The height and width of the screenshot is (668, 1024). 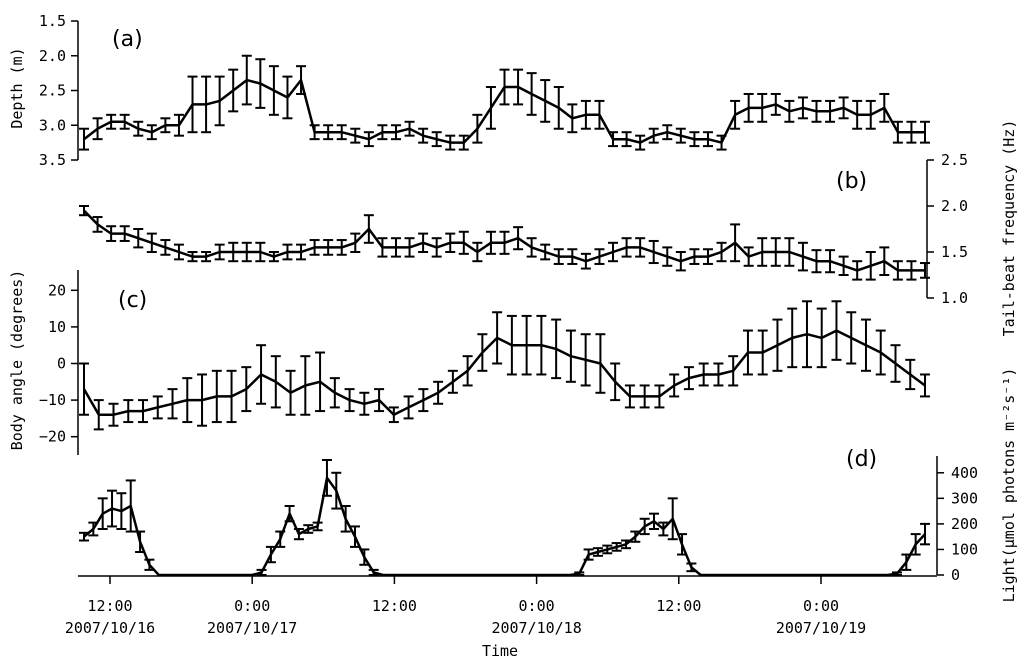 I want to click on depth-series, so click(x=504, y=102).